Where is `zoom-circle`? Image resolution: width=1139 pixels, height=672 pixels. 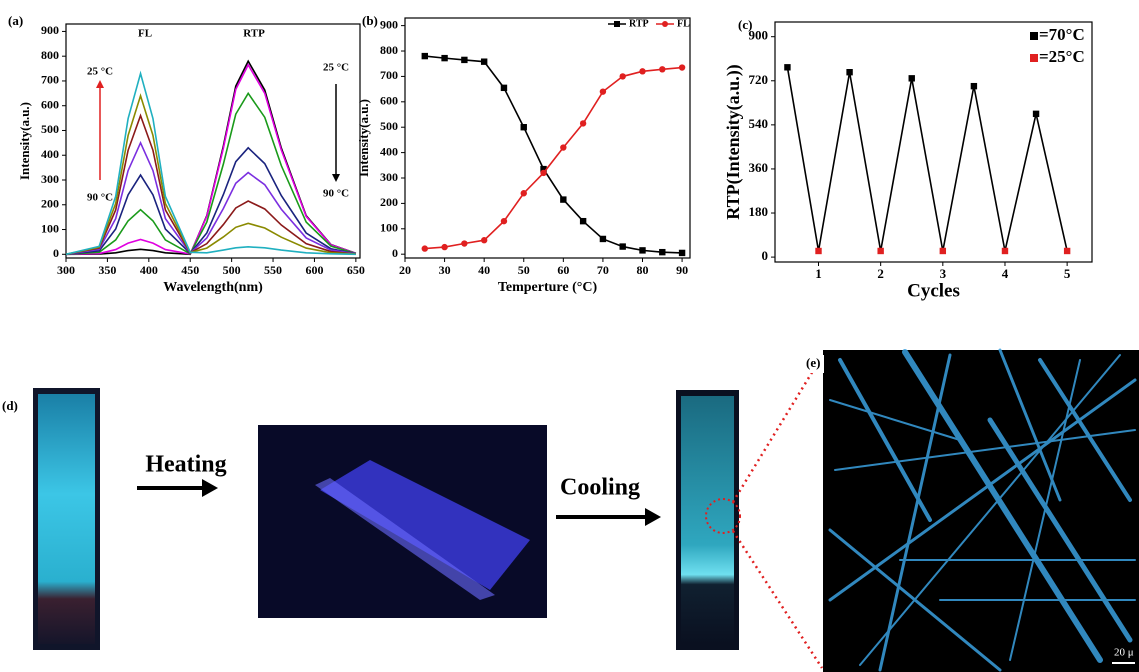 zoom-circle is located at coordinates (723, 516).